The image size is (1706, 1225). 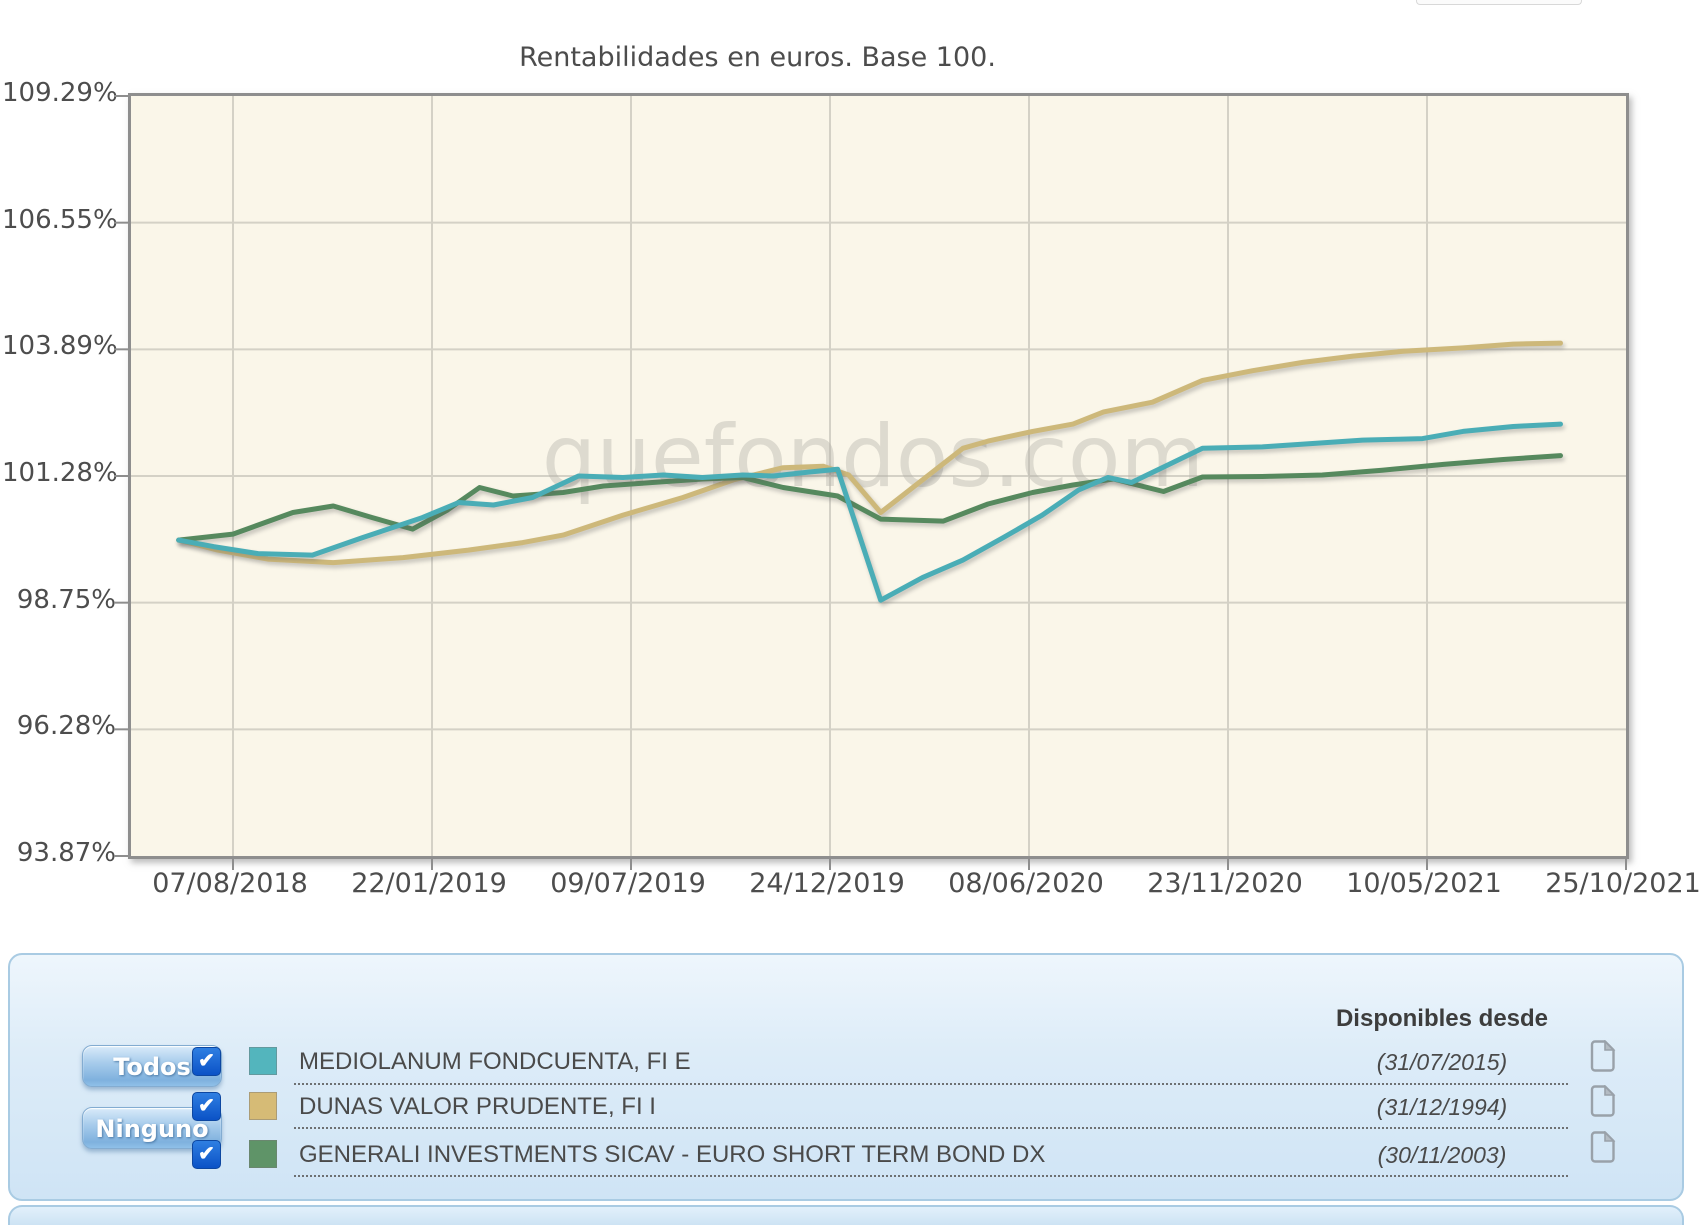 I want to click on y-axis-label: 93.87%, so click(x=66, y=853).